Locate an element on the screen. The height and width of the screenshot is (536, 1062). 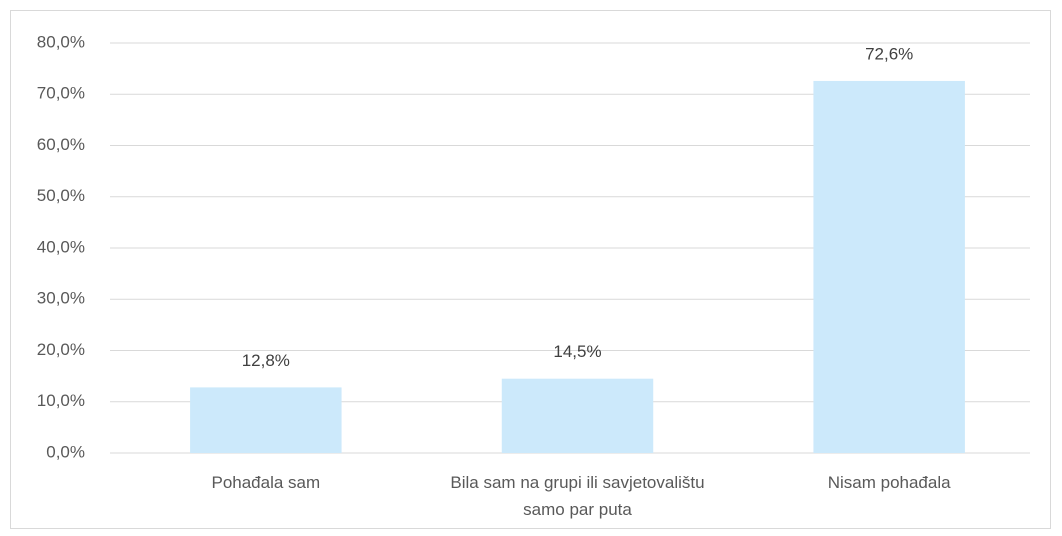
y-tick-label: 20,0% is located at coordinates (61, 349).